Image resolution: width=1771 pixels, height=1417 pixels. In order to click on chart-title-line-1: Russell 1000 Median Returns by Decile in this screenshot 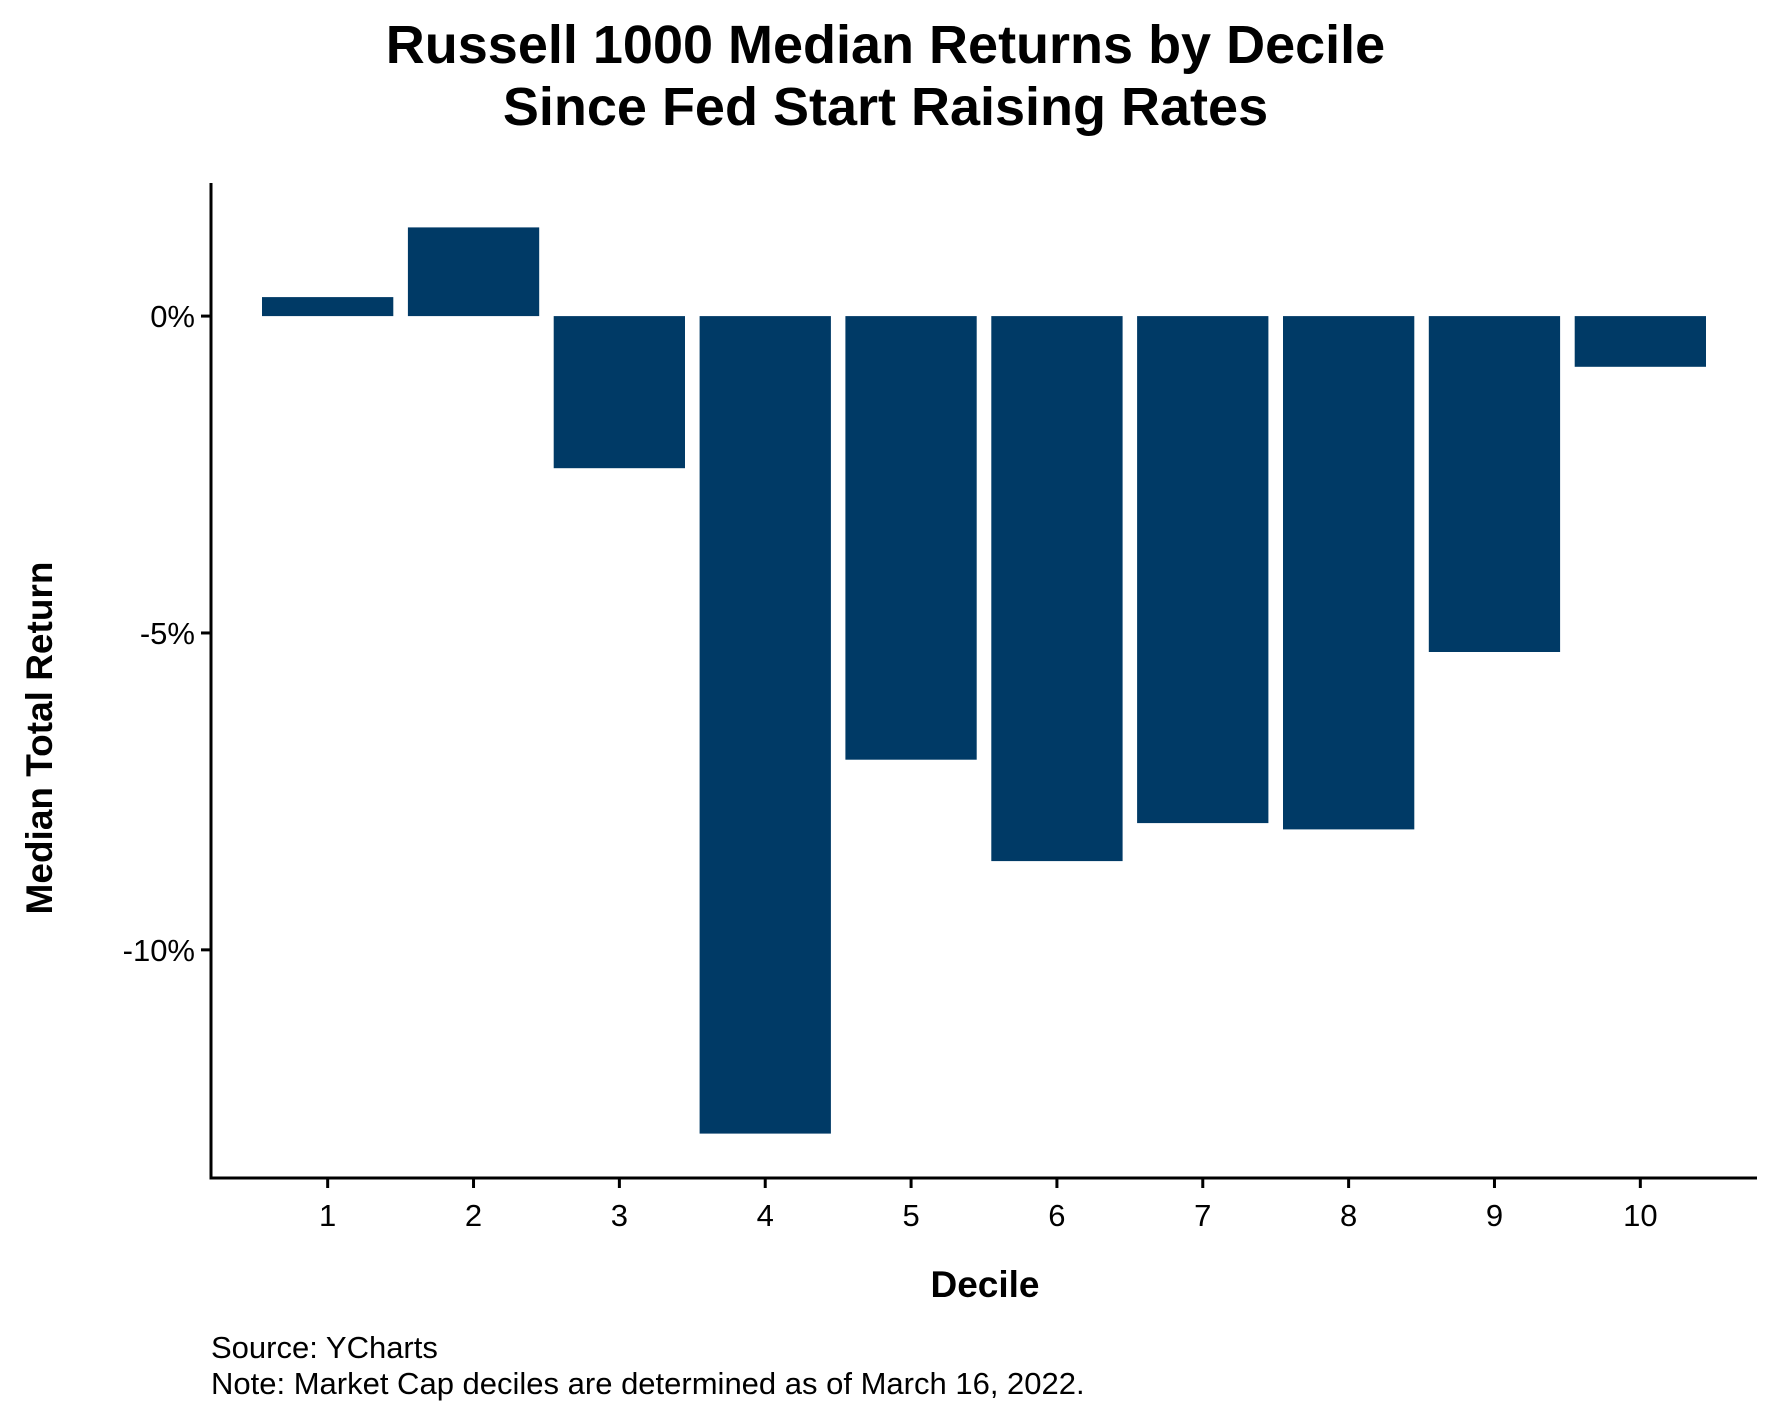, I will do `click(885, 45)`.